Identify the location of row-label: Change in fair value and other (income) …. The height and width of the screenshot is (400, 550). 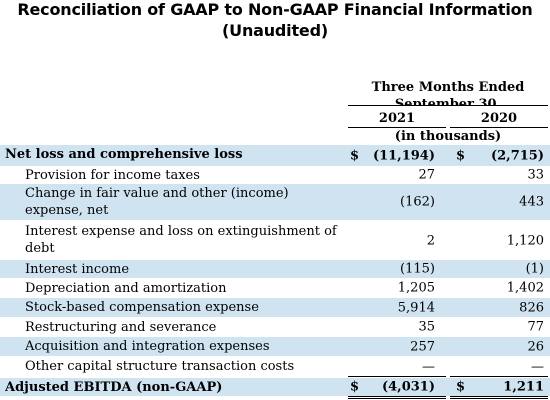
(157, 202).